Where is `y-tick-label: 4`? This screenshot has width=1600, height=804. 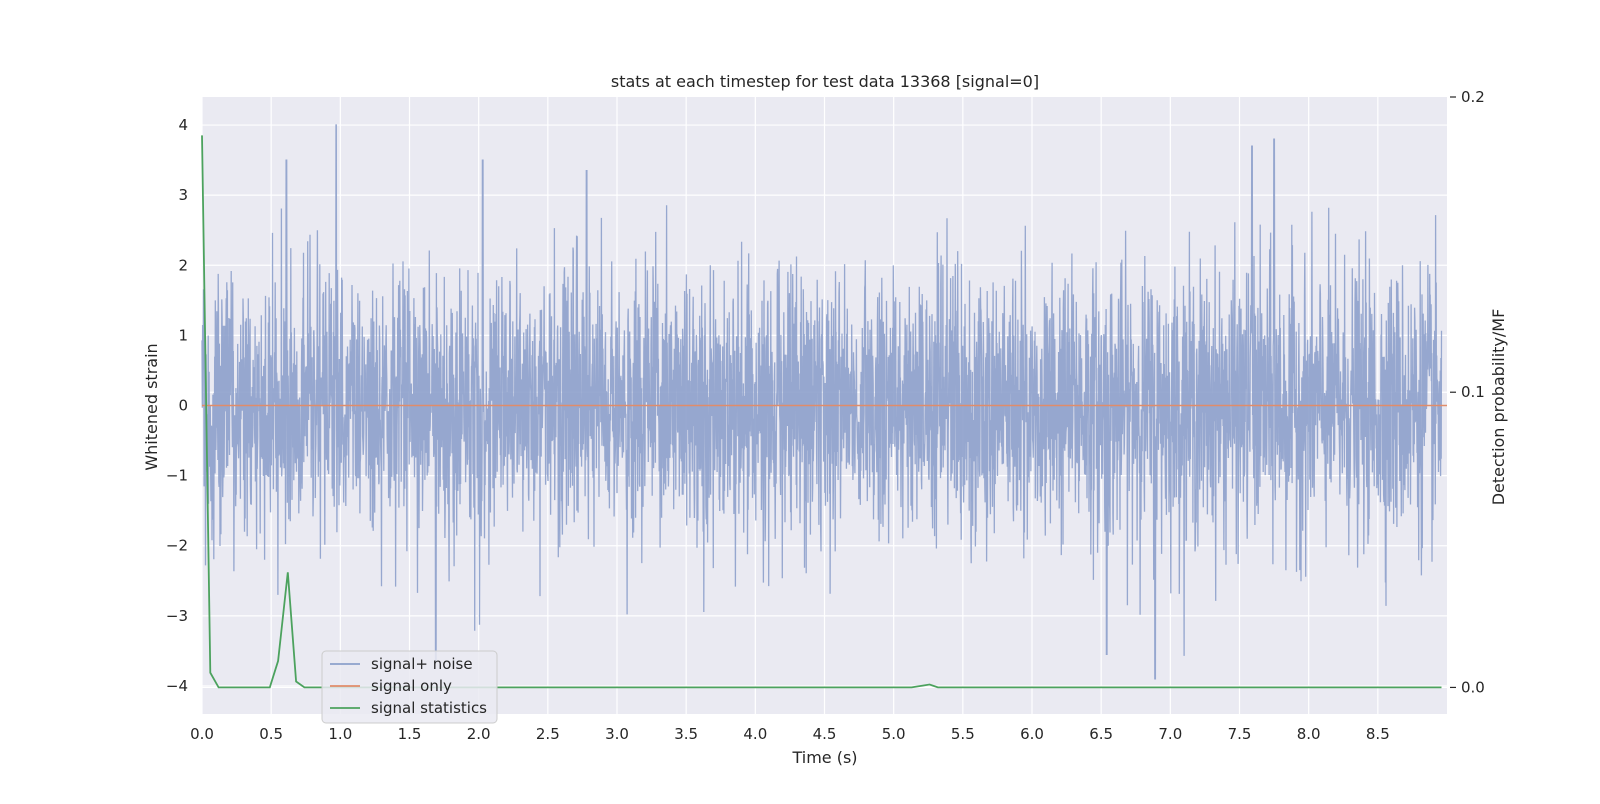 y-tick-label: 4 is located at coordinates (183, 125).